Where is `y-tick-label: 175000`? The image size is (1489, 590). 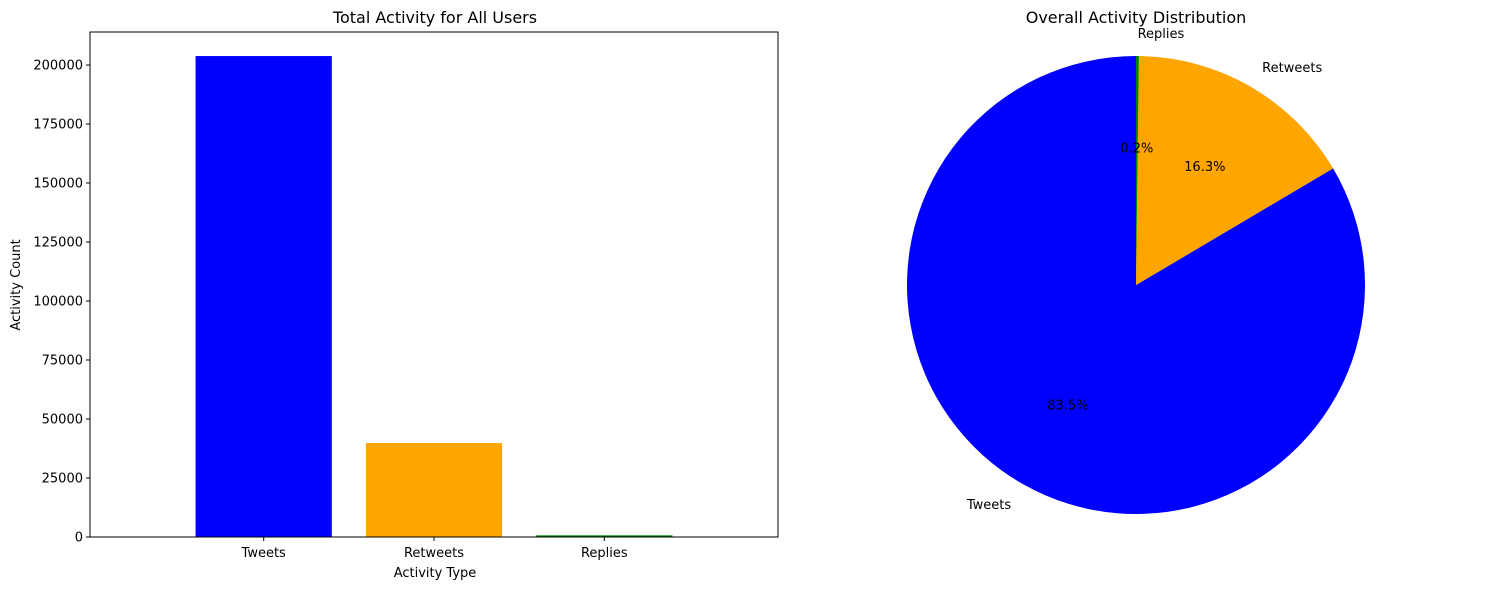 y-tick-label: 175000 is located at coordinates (58, 125).